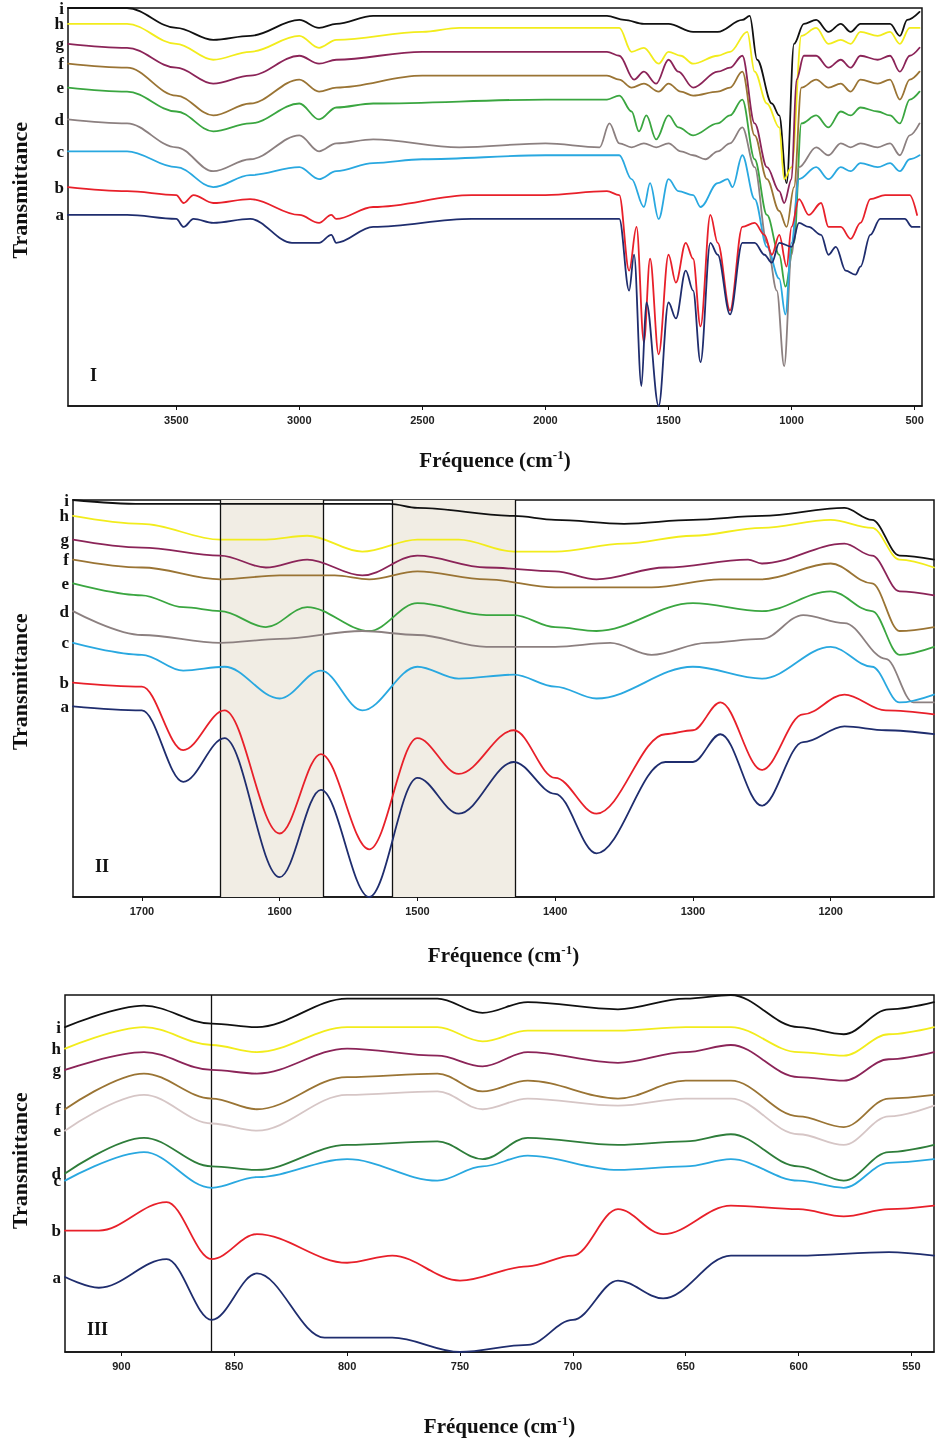 This screenshot has height=1441, width=935. I want to click on x-tick-label: 1200, so click(830, 910).